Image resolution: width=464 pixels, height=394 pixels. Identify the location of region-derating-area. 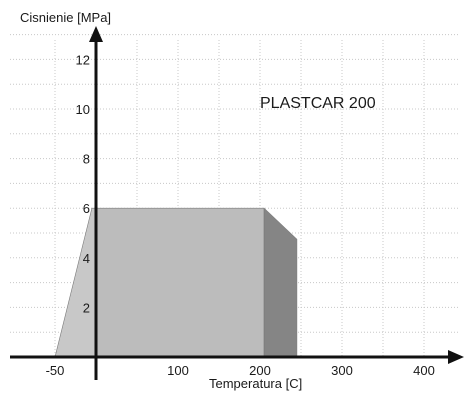
(280, 282).